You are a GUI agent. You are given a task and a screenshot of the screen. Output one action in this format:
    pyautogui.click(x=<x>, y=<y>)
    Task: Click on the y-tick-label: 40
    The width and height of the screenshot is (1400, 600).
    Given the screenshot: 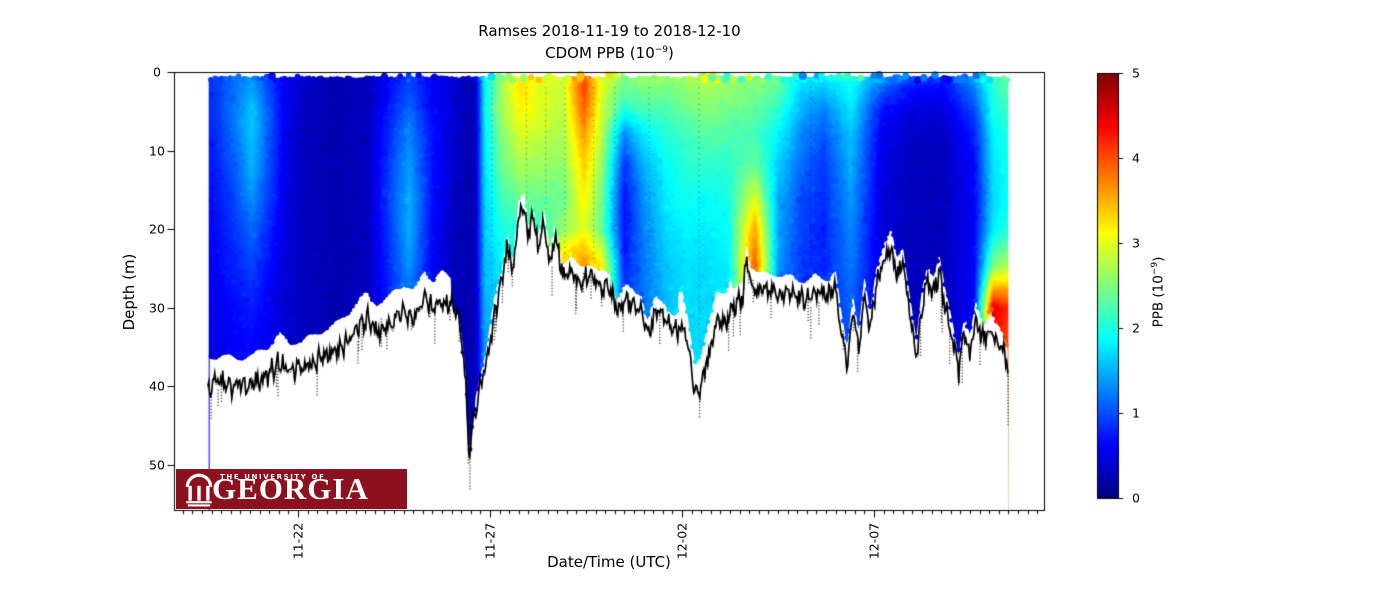 What is the action you would take?
    pyautogui.click(x=157, y=386)
    